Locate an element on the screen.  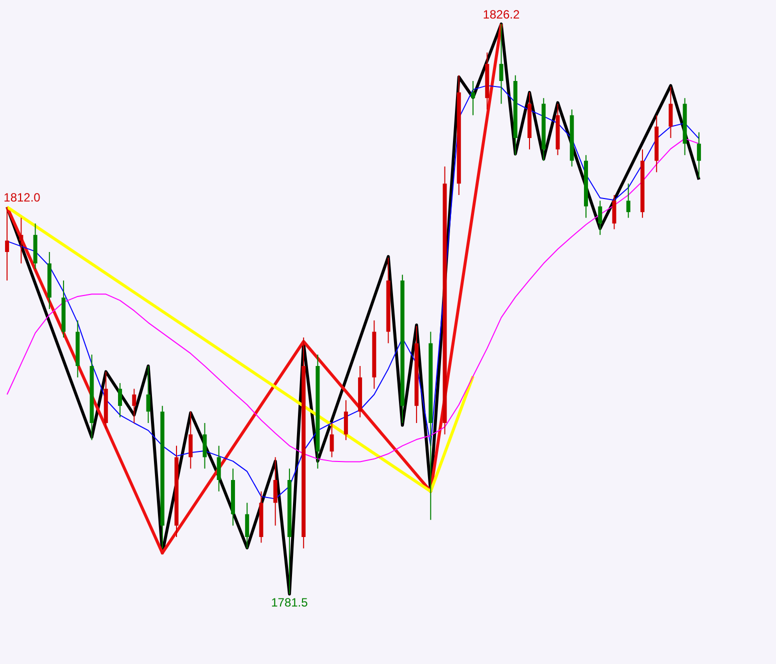
annotation: 1781.5 is located at coordinates (289, 602).